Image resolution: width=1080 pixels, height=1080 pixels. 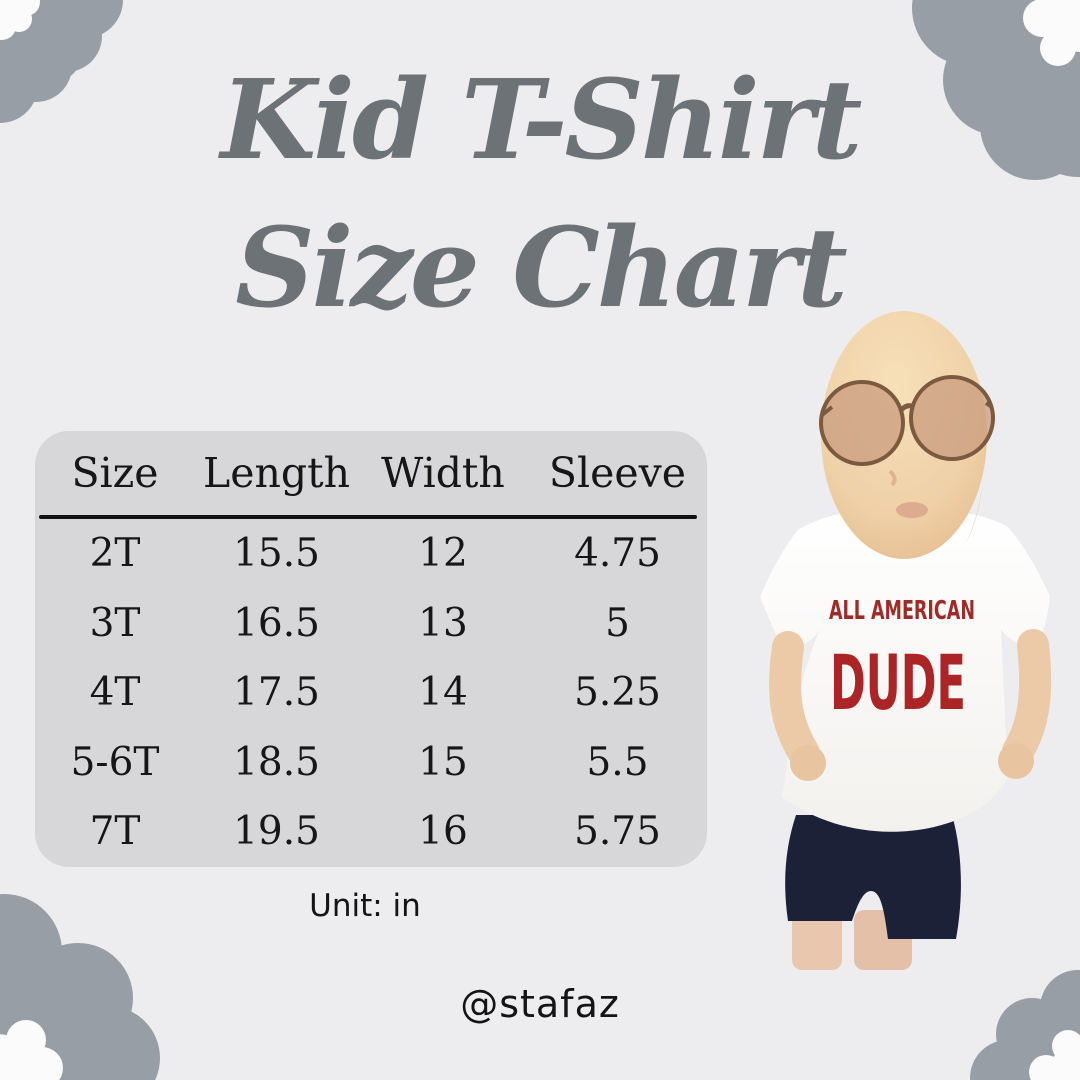 I want to click on unit-label: Unit: in, so click(x=365, y=906).